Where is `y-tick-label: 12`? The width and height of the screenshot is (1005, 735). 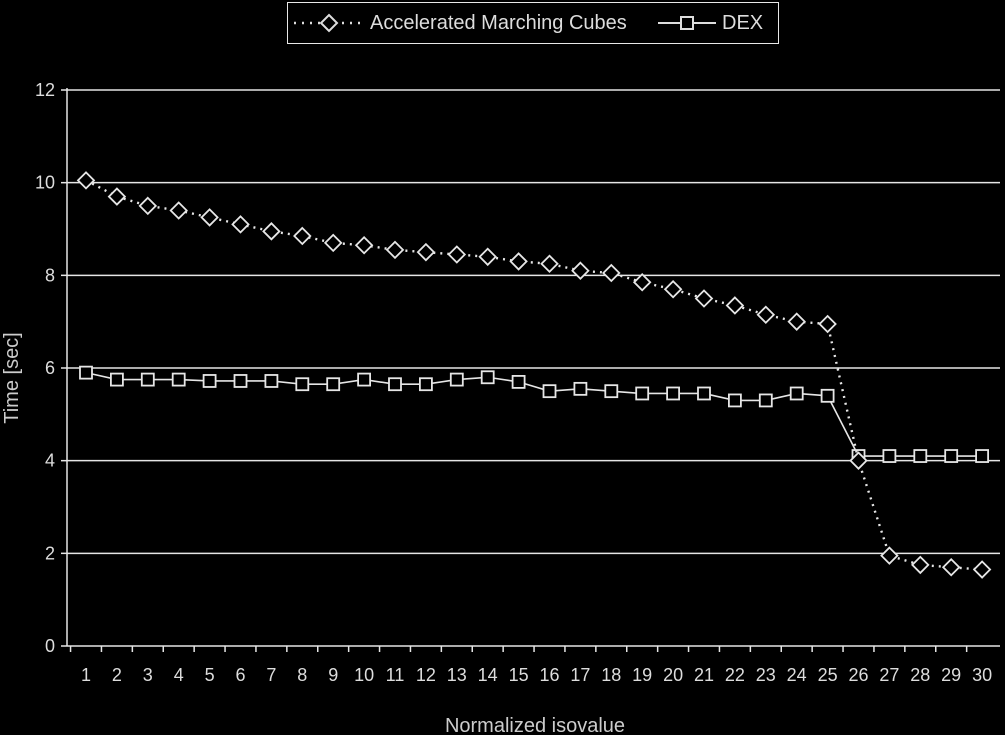
y-tick-label: 12 is located at coordinates (45, 90).